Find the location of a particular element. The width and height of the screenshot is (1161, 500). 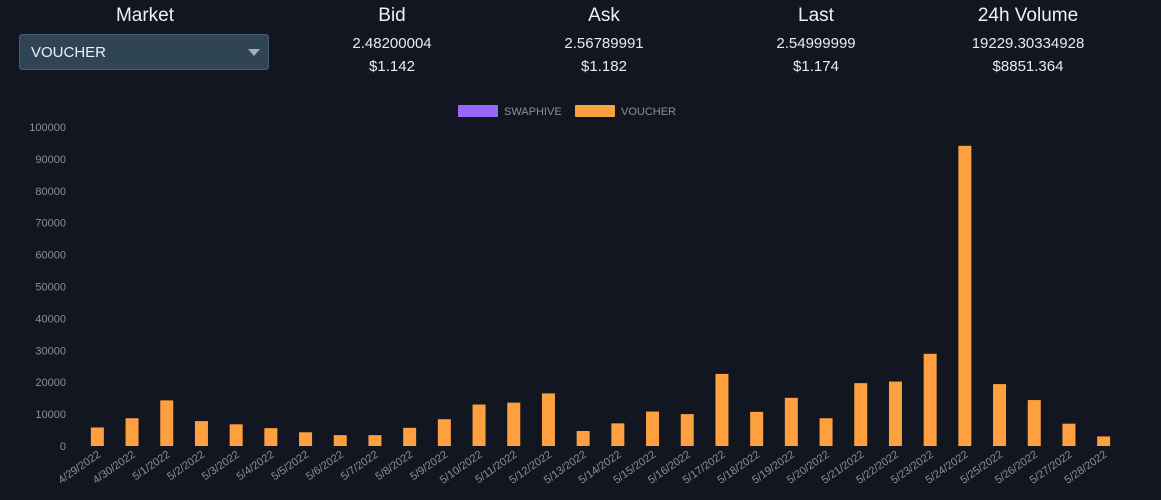

y-tick-label: 40000 is located at coordinates (50, 319).